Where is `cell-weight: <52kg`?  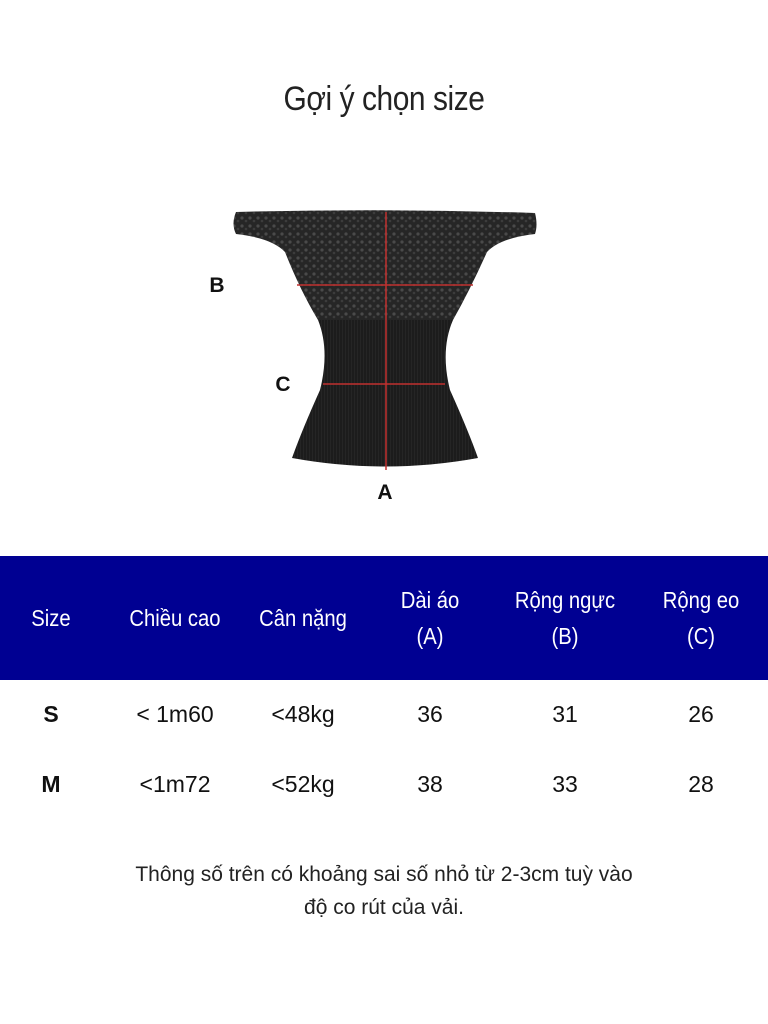
cell-weight: <52kg is located at coordinates (303, 784).